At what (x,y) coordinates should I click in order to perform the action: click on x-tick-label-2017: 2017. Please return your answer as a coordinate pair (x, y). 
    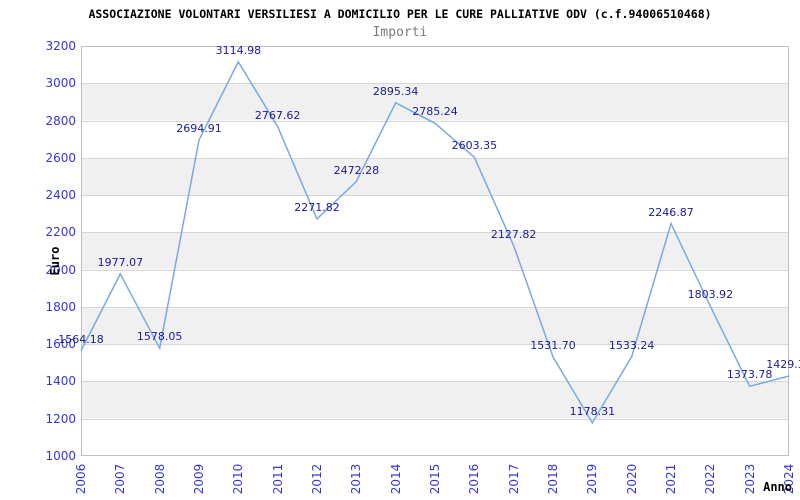
    Looking at the image, I should click on (513, 479).